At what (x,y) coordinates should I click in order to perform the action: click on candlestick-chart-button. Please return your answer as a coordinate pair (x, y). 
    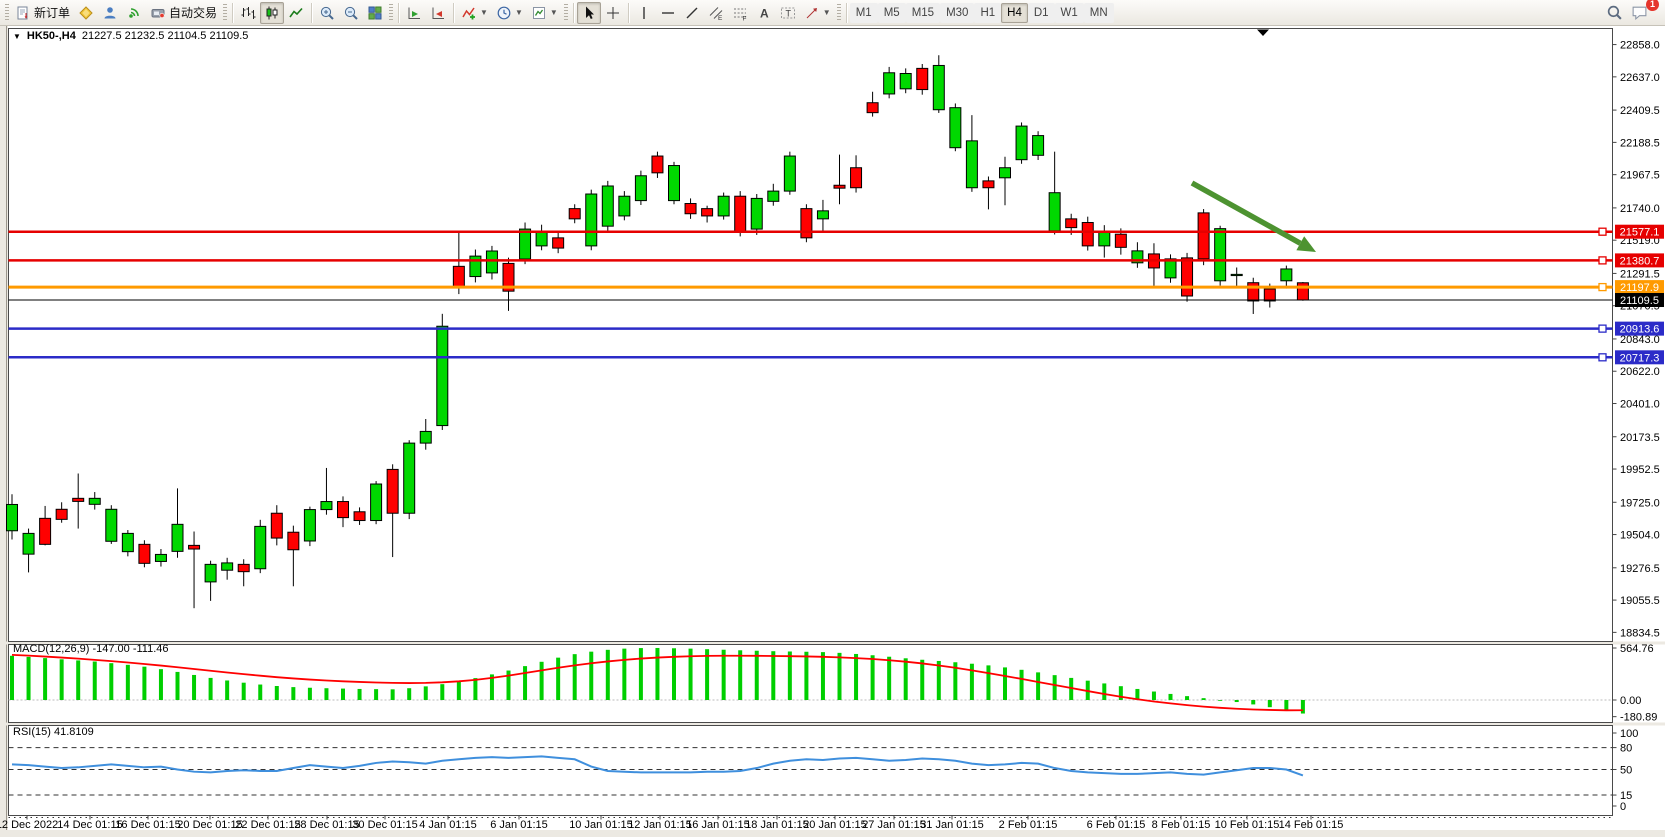
    Looking at the image, I should click on (272, 12).